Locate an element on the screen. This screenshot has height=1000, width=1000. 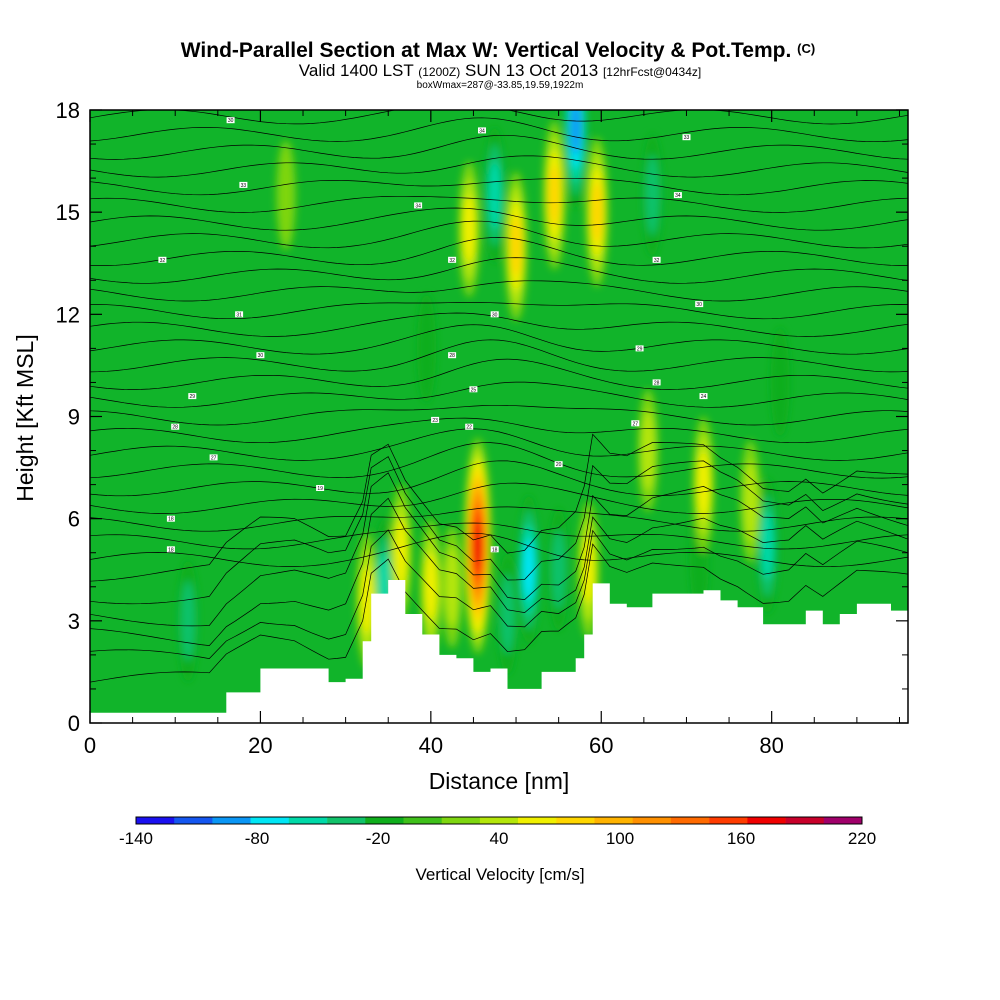
colorbar-tick-label: -20 is located at coordinates (378, 838).